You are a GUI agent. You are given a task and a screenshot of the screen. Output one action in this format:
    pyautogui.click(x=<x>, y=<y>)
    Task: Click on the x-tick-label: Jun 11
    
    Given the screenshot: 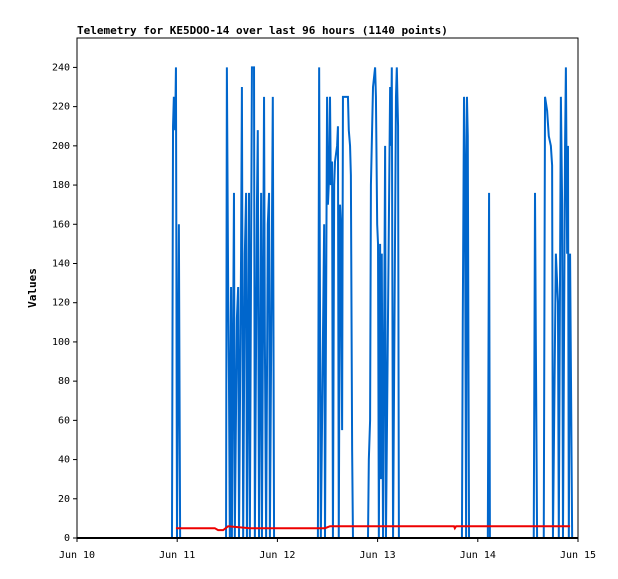 What is the action you would take?
    pyautogui.click(x=177, y=555)
    